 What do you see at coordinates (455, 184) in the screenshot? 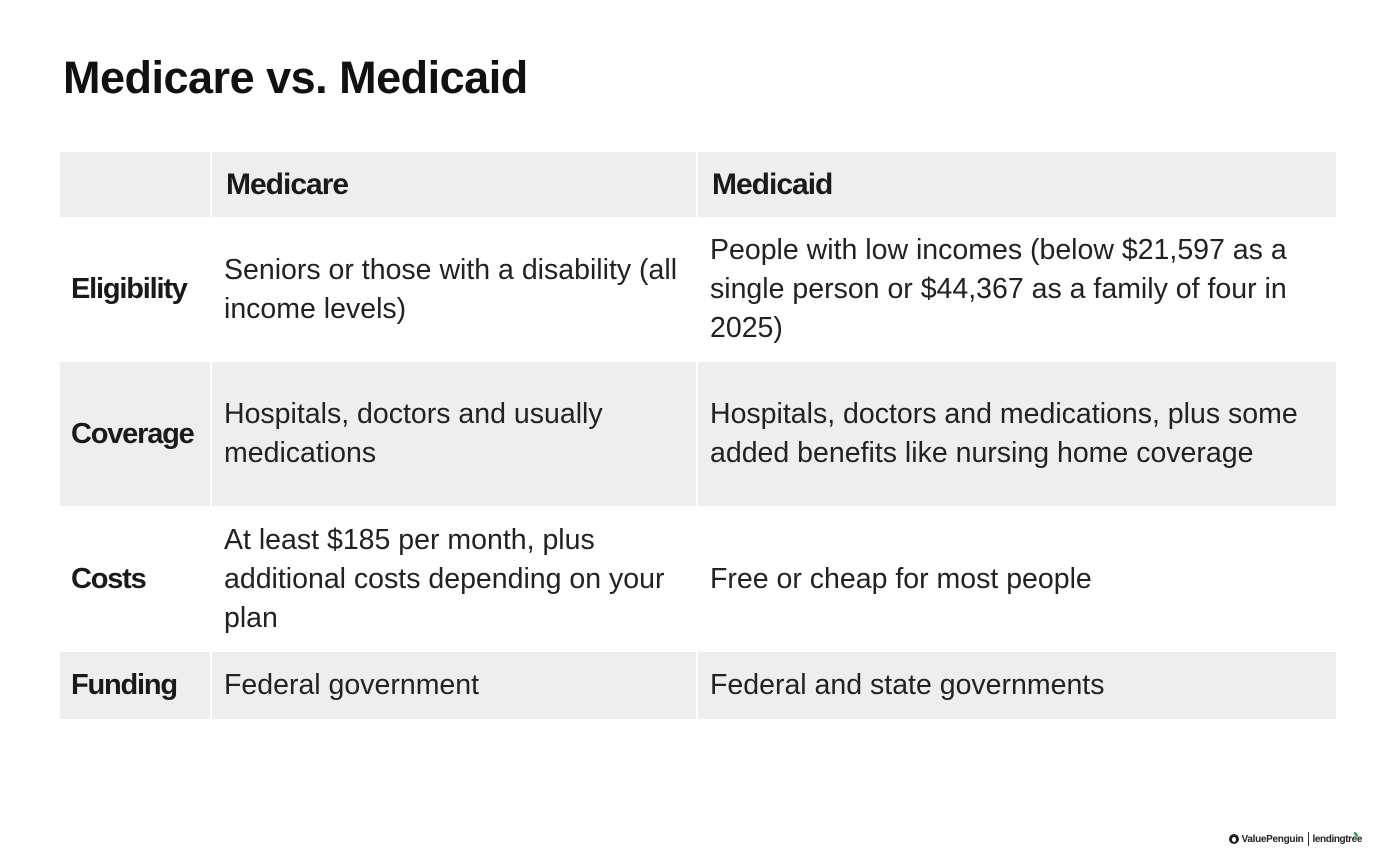
I see `header-medicare: Medicare` at bounding box center [455, 184].